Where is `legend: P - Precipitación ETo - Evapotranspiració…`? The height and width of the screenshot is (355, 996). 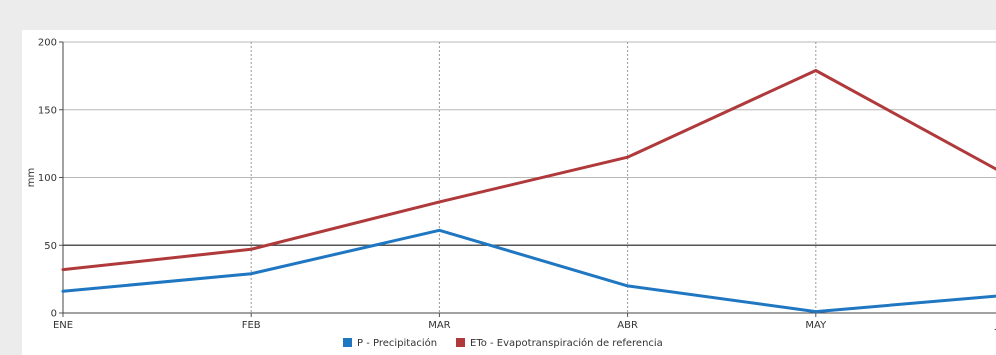 legend: P - Precipitación ETo - Evapotranspiració… is located at coordinates (503, 343).